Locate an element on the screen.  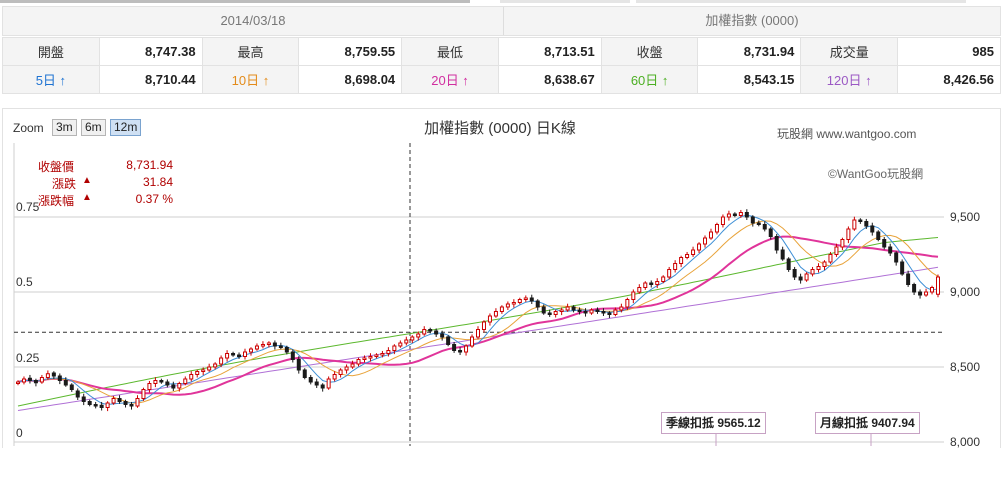
ma20-label: 20日 ↑ is located at coordinates (450, 79).